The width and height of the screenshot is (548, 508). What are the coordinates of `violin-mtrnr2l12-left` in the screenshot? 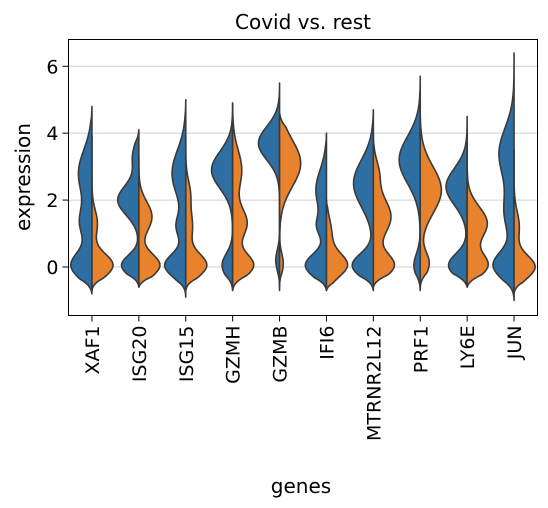 It's located at (363, 200).